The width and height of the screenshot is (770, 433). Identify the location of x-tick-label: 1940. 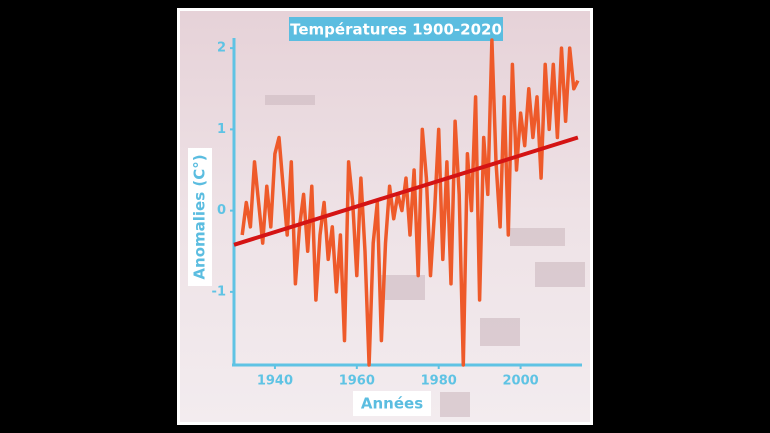
(275, 381).